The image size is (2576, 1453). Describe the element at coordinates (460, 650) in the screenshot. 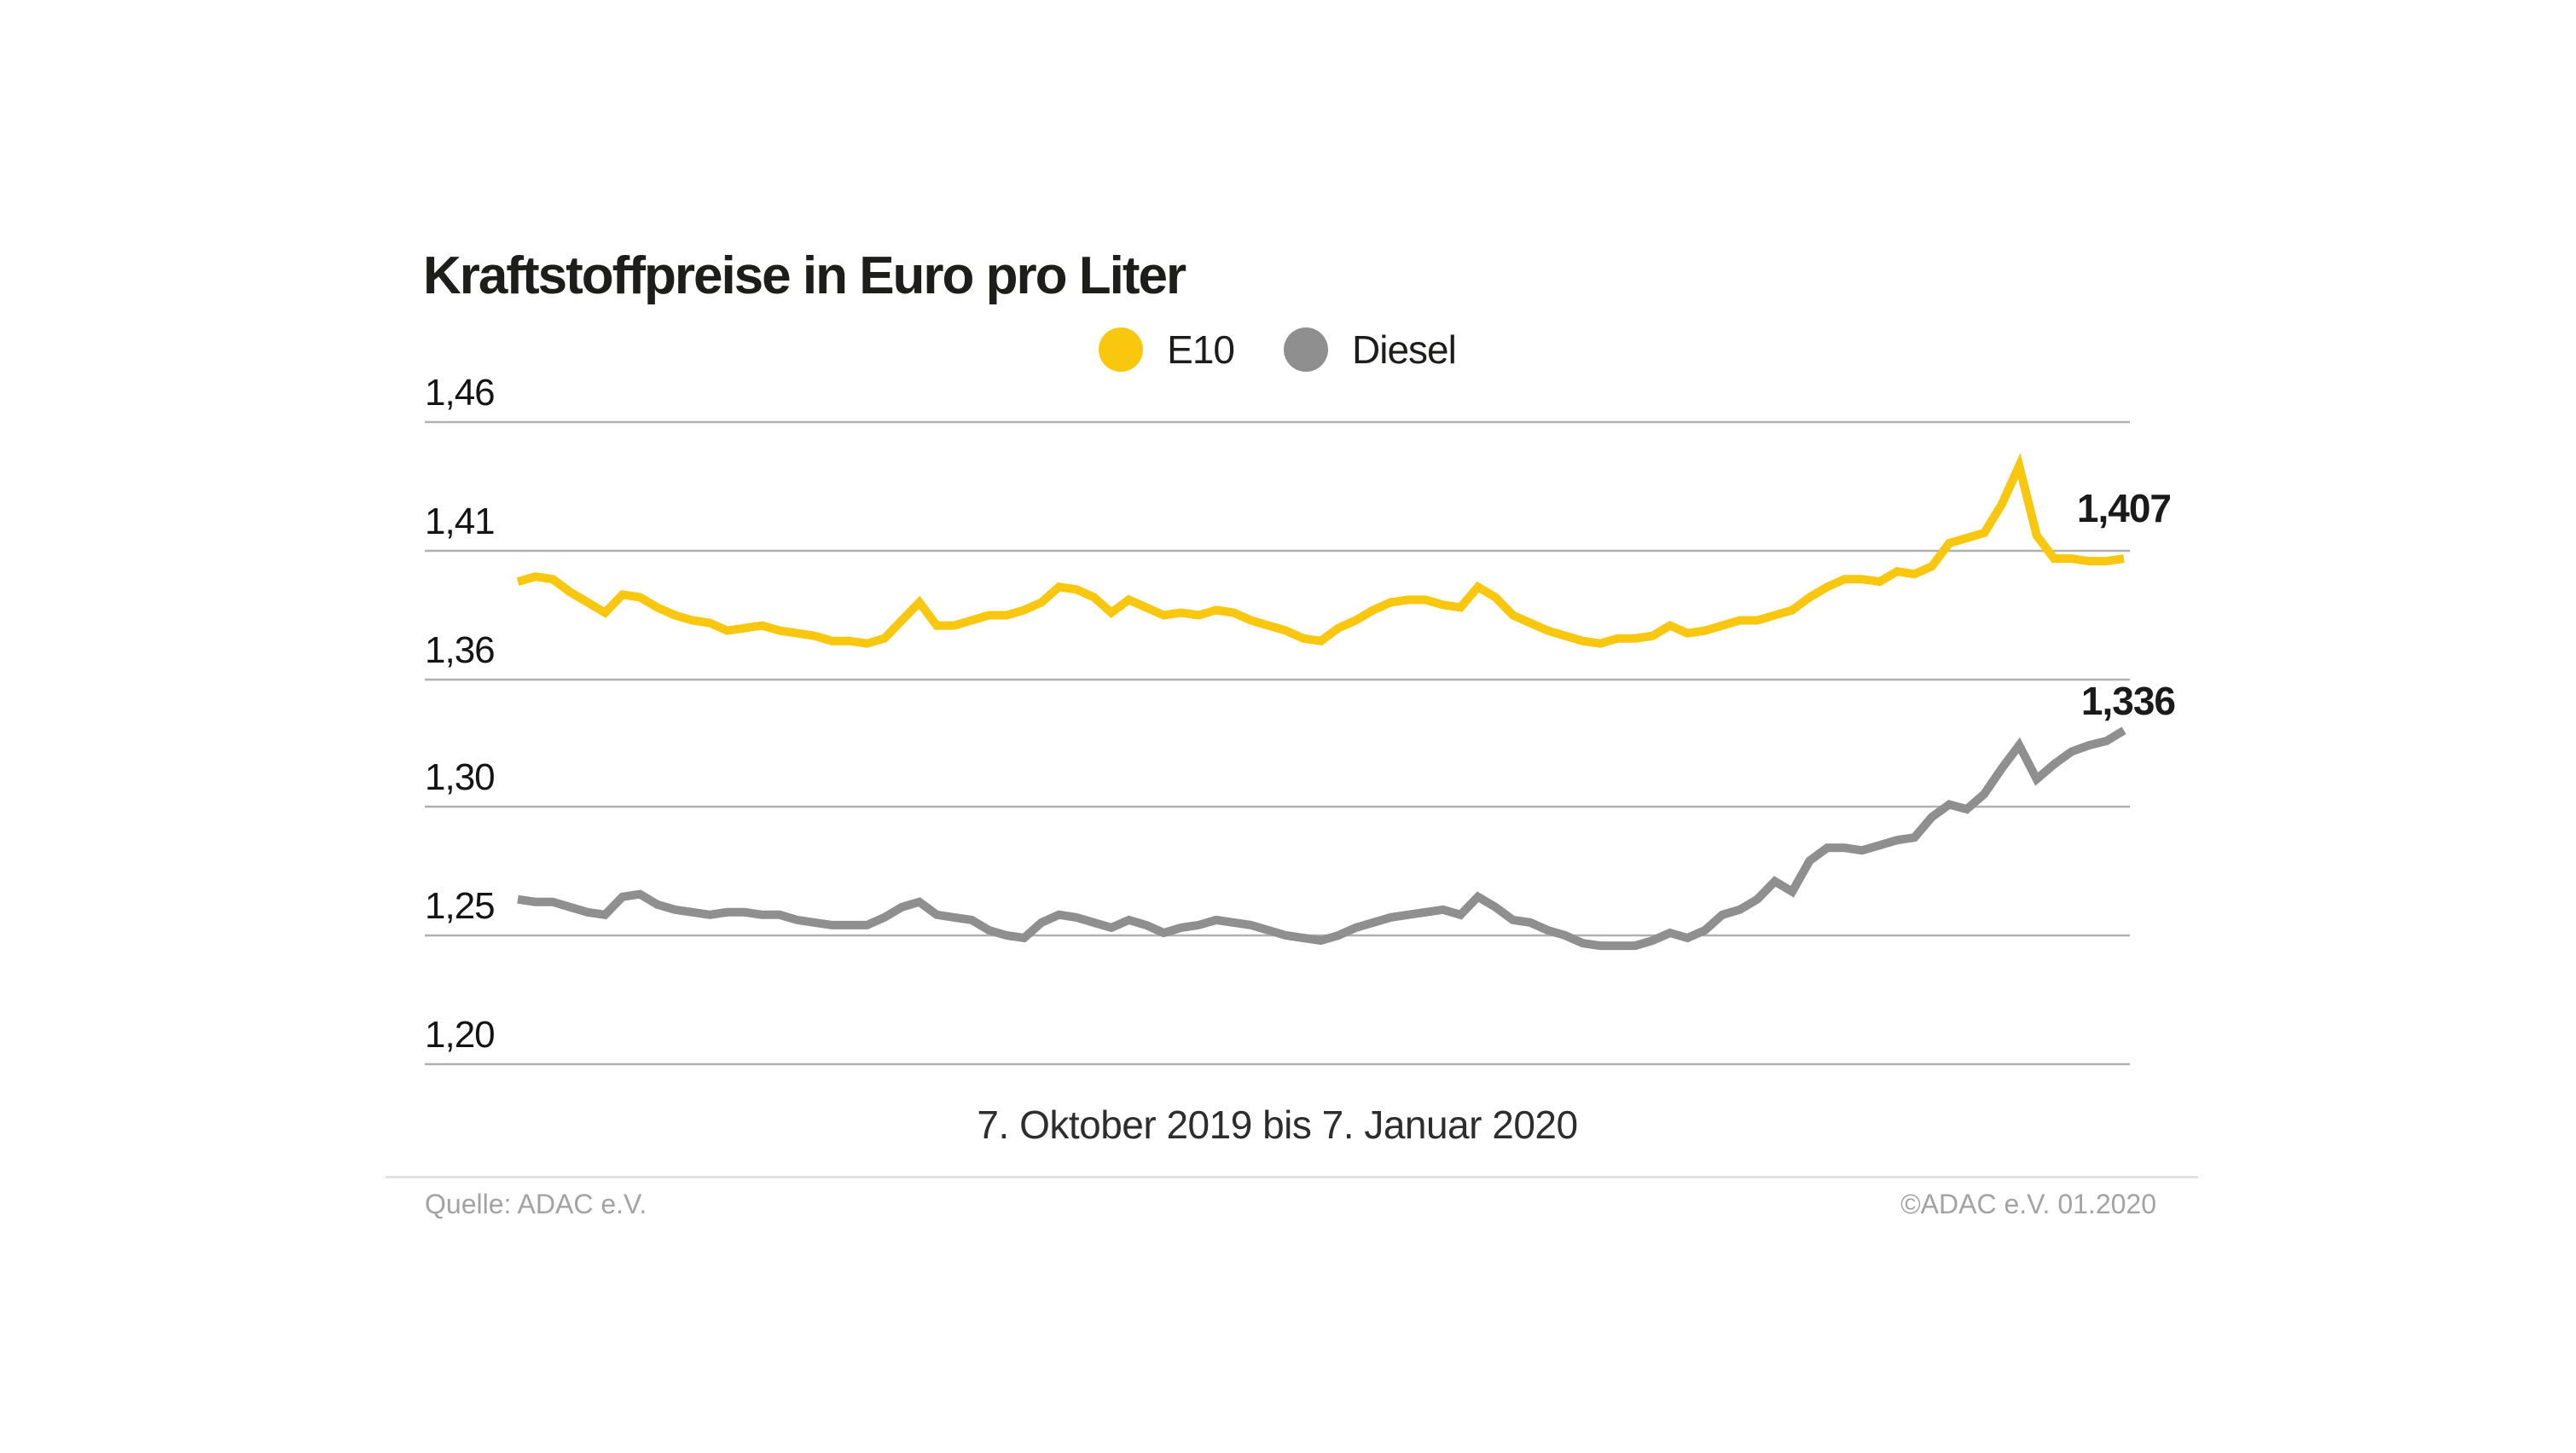

I see `y-tick-label-1,36: 1,36` at that location.